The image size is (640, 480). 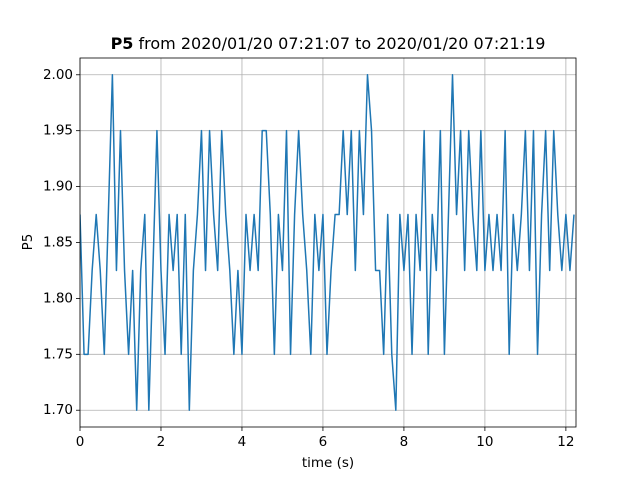 What do you see at coordinates (58, 354) in the screenshot?
I see `y-tick-label: 1.75` at bounding box center [58, 354].